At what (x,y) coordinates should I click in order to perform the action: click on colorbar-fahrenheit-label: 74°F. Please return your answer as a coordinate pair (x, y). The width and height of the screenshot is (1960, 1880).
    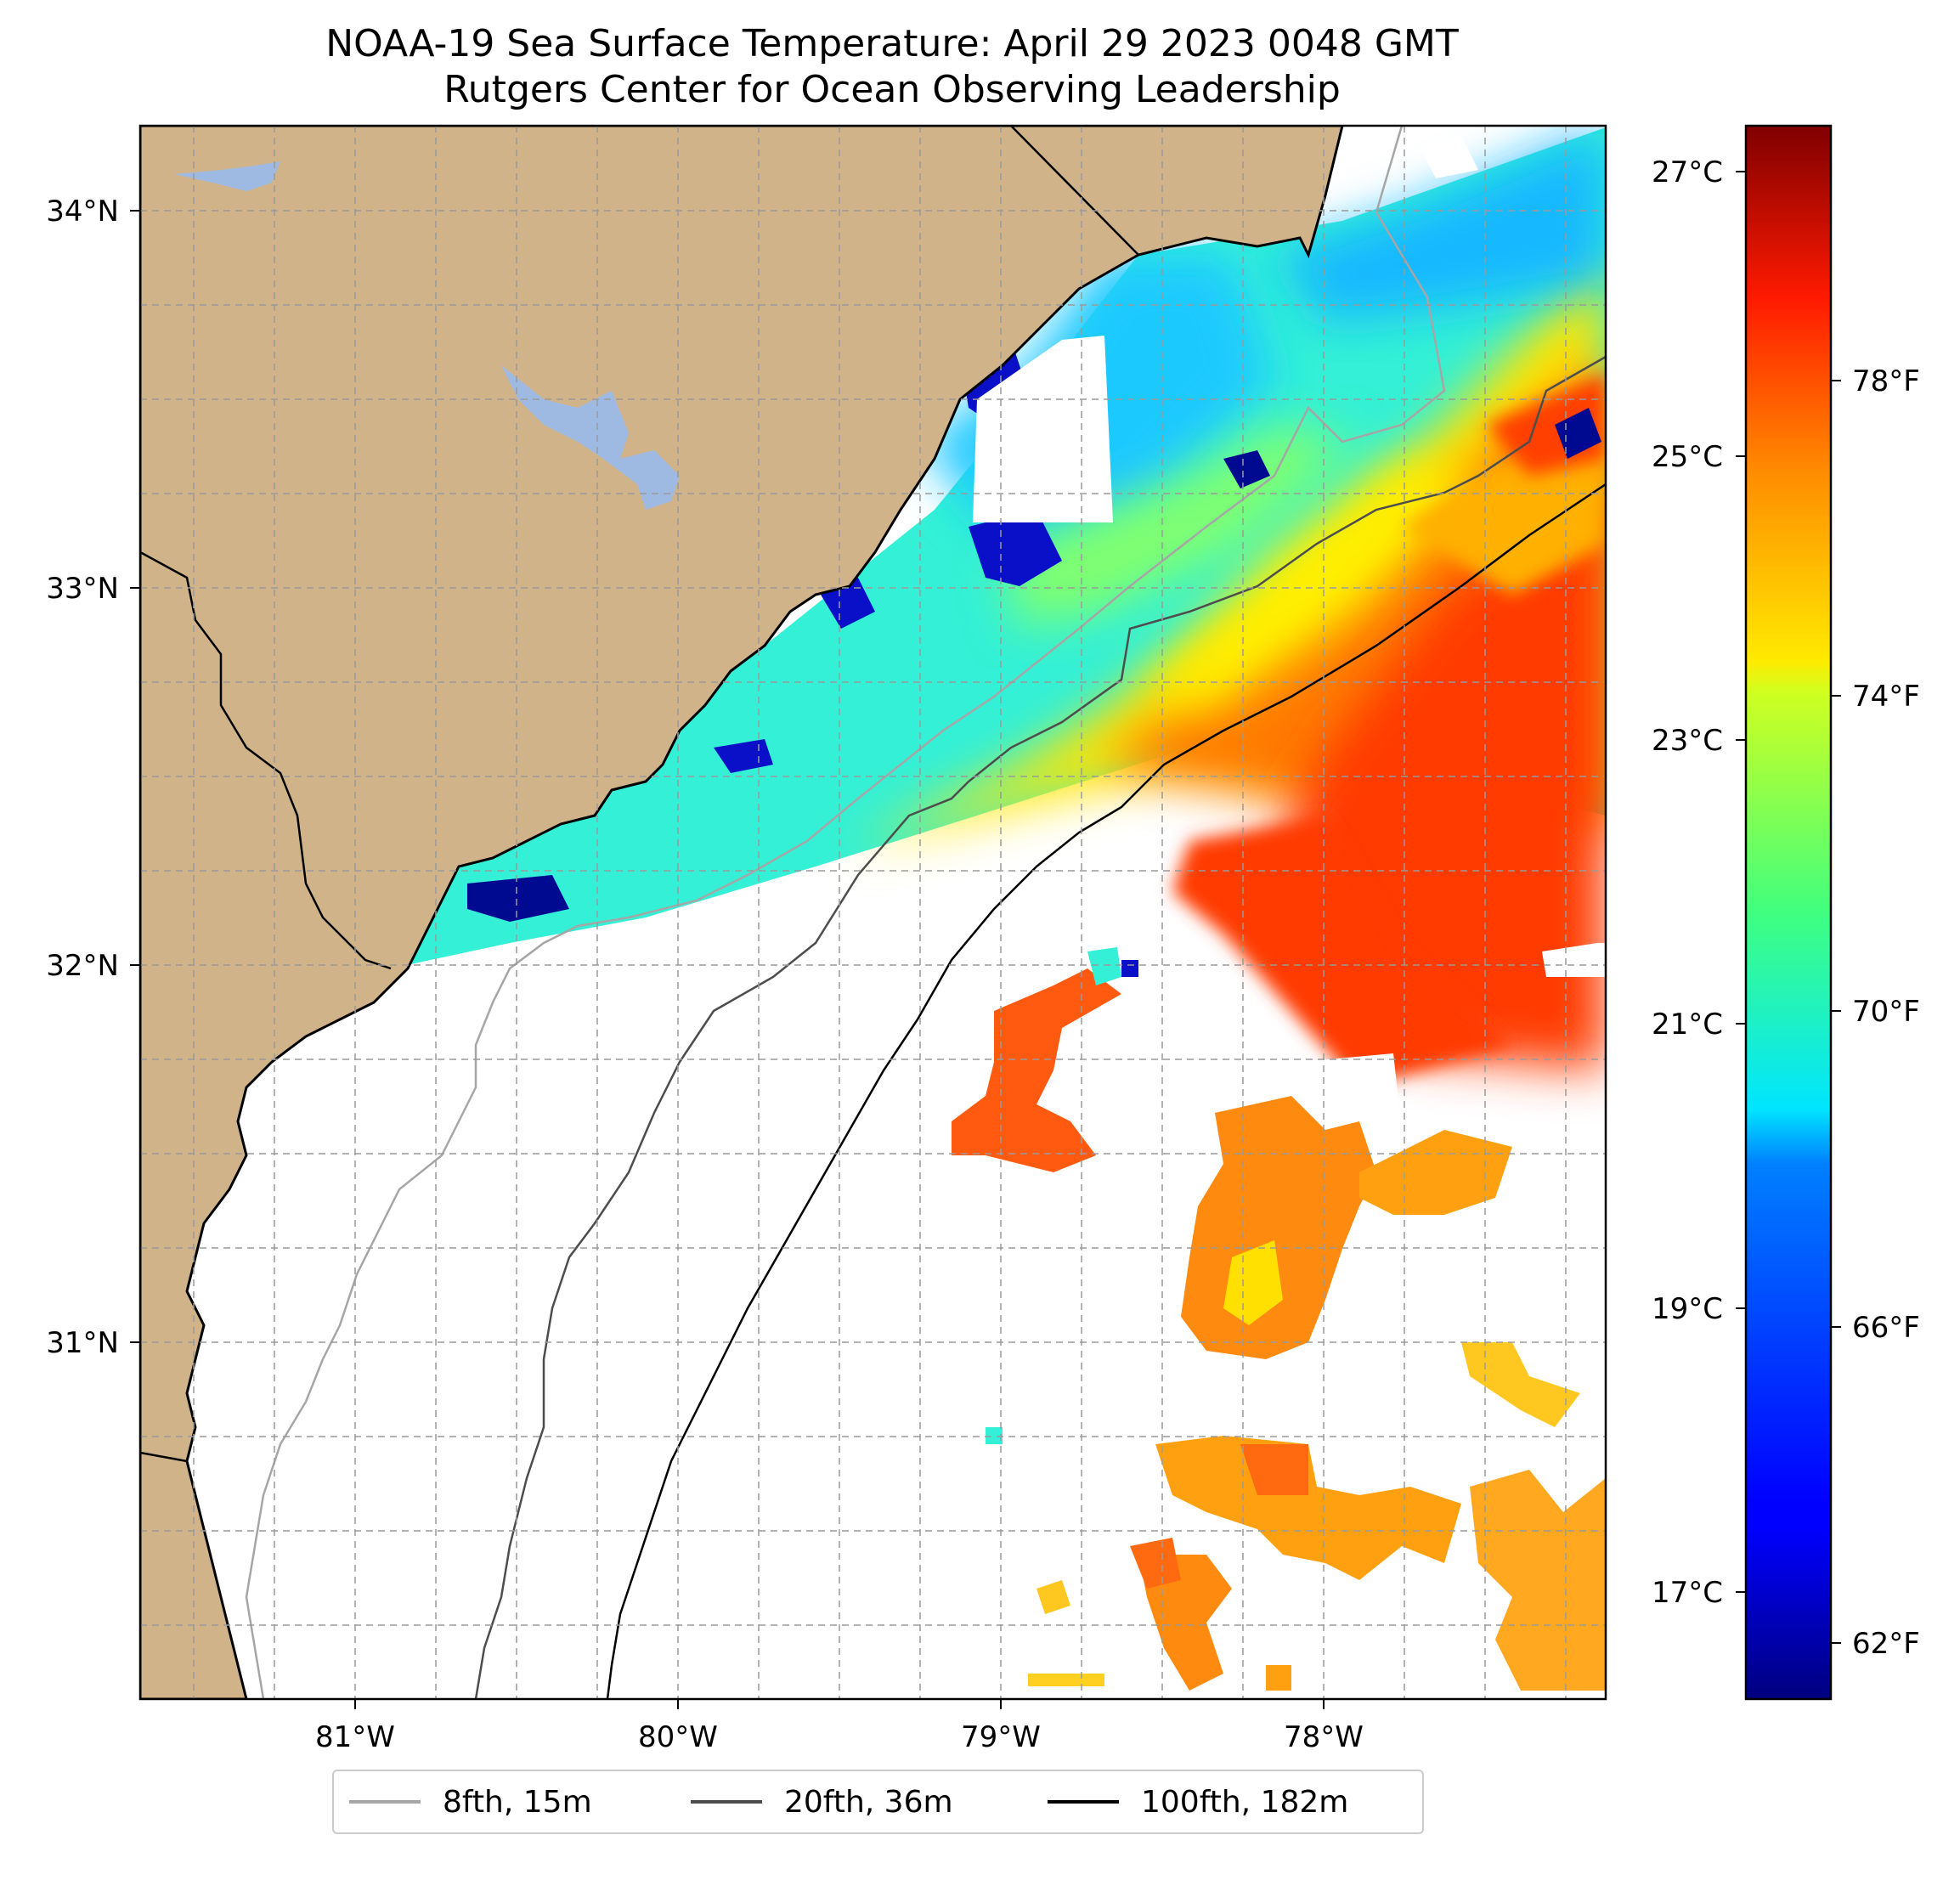
    Looking at the image, I should click on (1886, 697).